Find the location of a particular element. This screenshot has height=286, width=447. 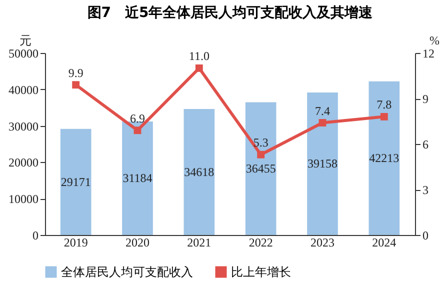

y2-tick-label: 6 is located at coordinates (425, 145).